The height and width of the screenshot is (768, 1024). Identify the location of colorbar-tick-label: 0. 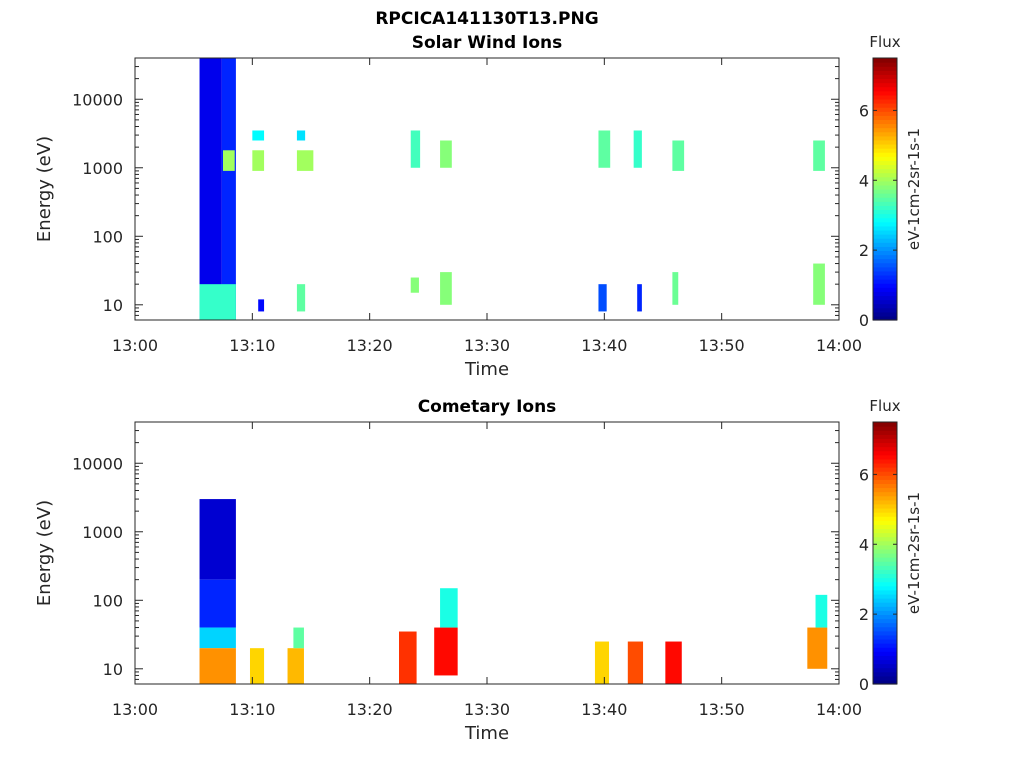
(864, 320).